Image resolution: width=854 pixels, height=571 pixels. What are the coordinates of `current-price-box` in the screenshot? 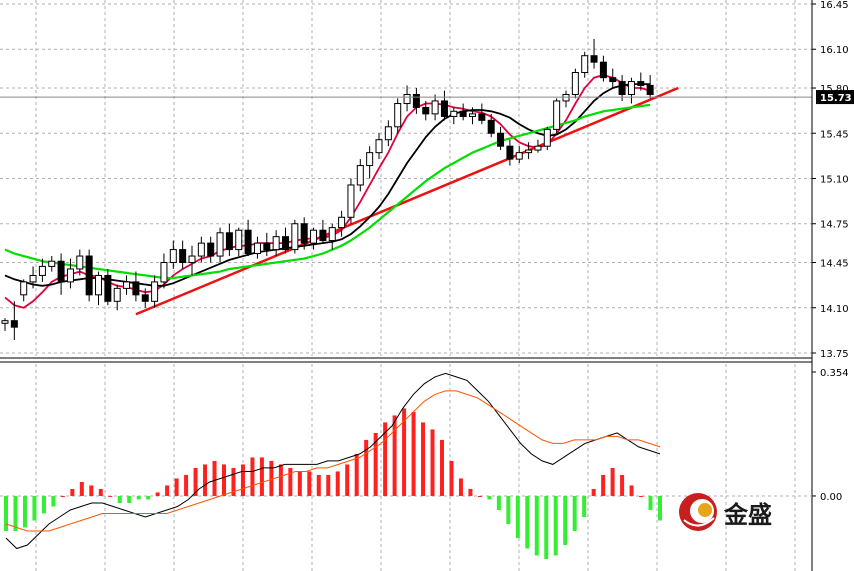 It's located at (835, 97).